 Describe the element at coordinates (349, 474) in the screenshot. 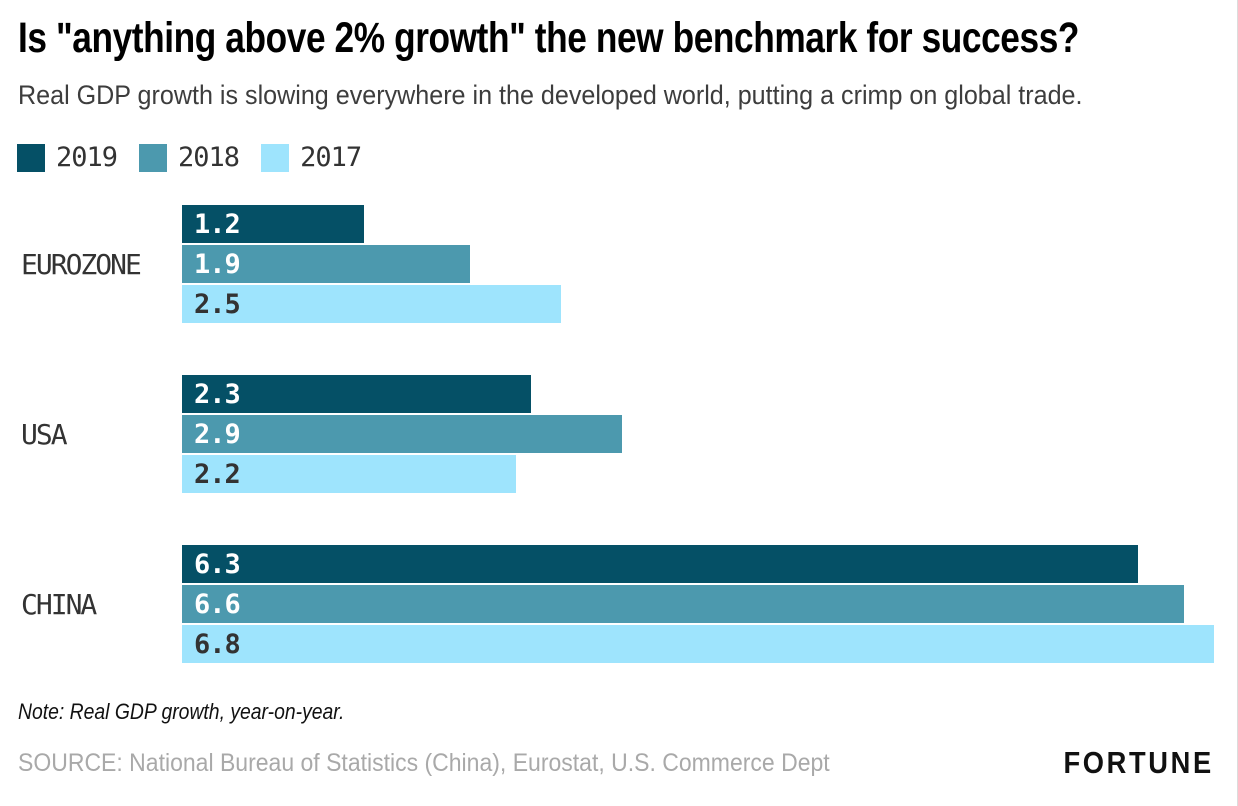

I see `bar-usa-2017: 2.2` at that location.